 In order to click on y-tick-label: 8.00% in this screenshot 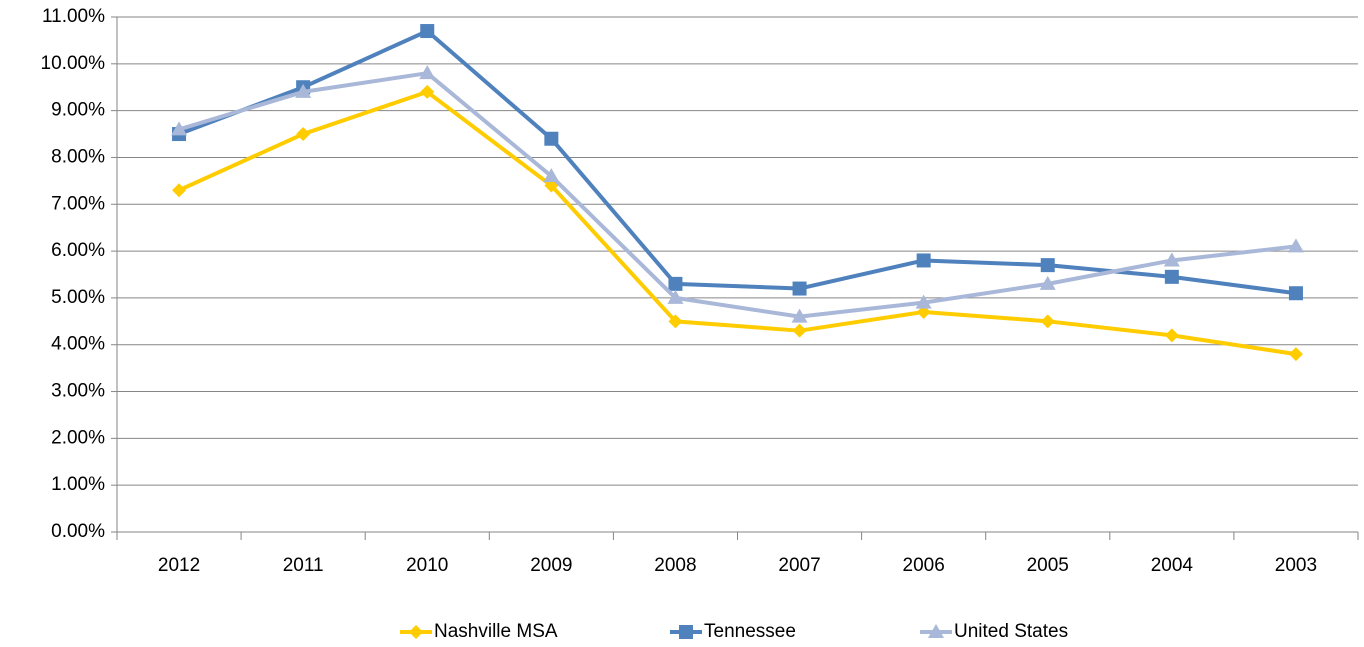, I will do `click(78, 156)`.